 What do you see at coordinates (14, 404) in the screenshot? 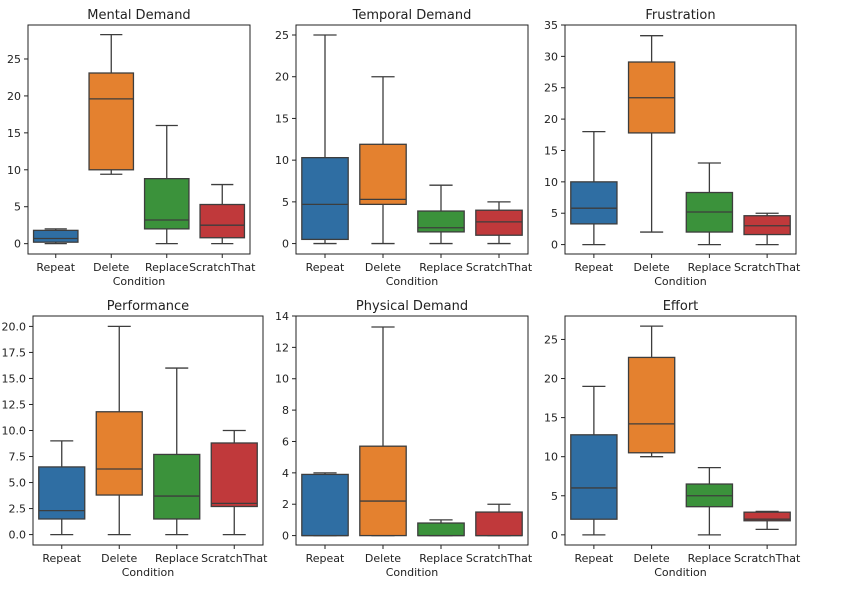
I see `y-tick-label: 12.5` at bounding box center [14, 404].